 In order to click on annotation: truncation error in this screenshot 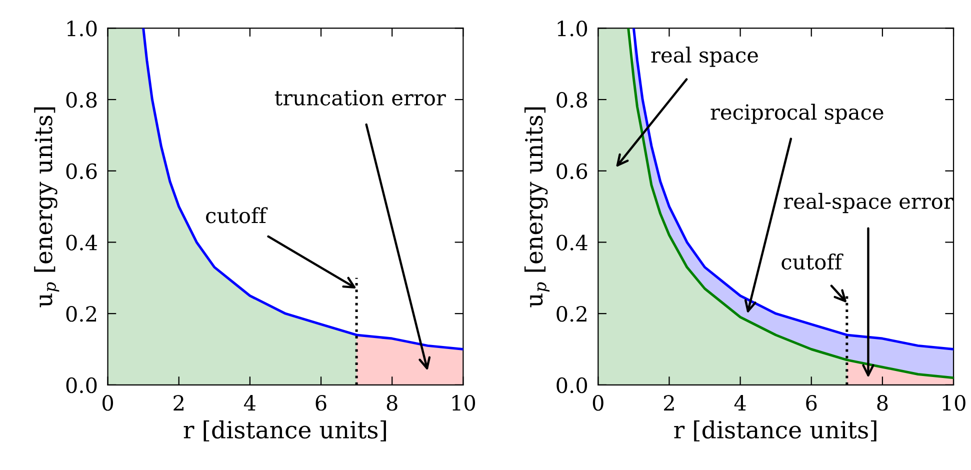, I will do `click(360, 98)`.